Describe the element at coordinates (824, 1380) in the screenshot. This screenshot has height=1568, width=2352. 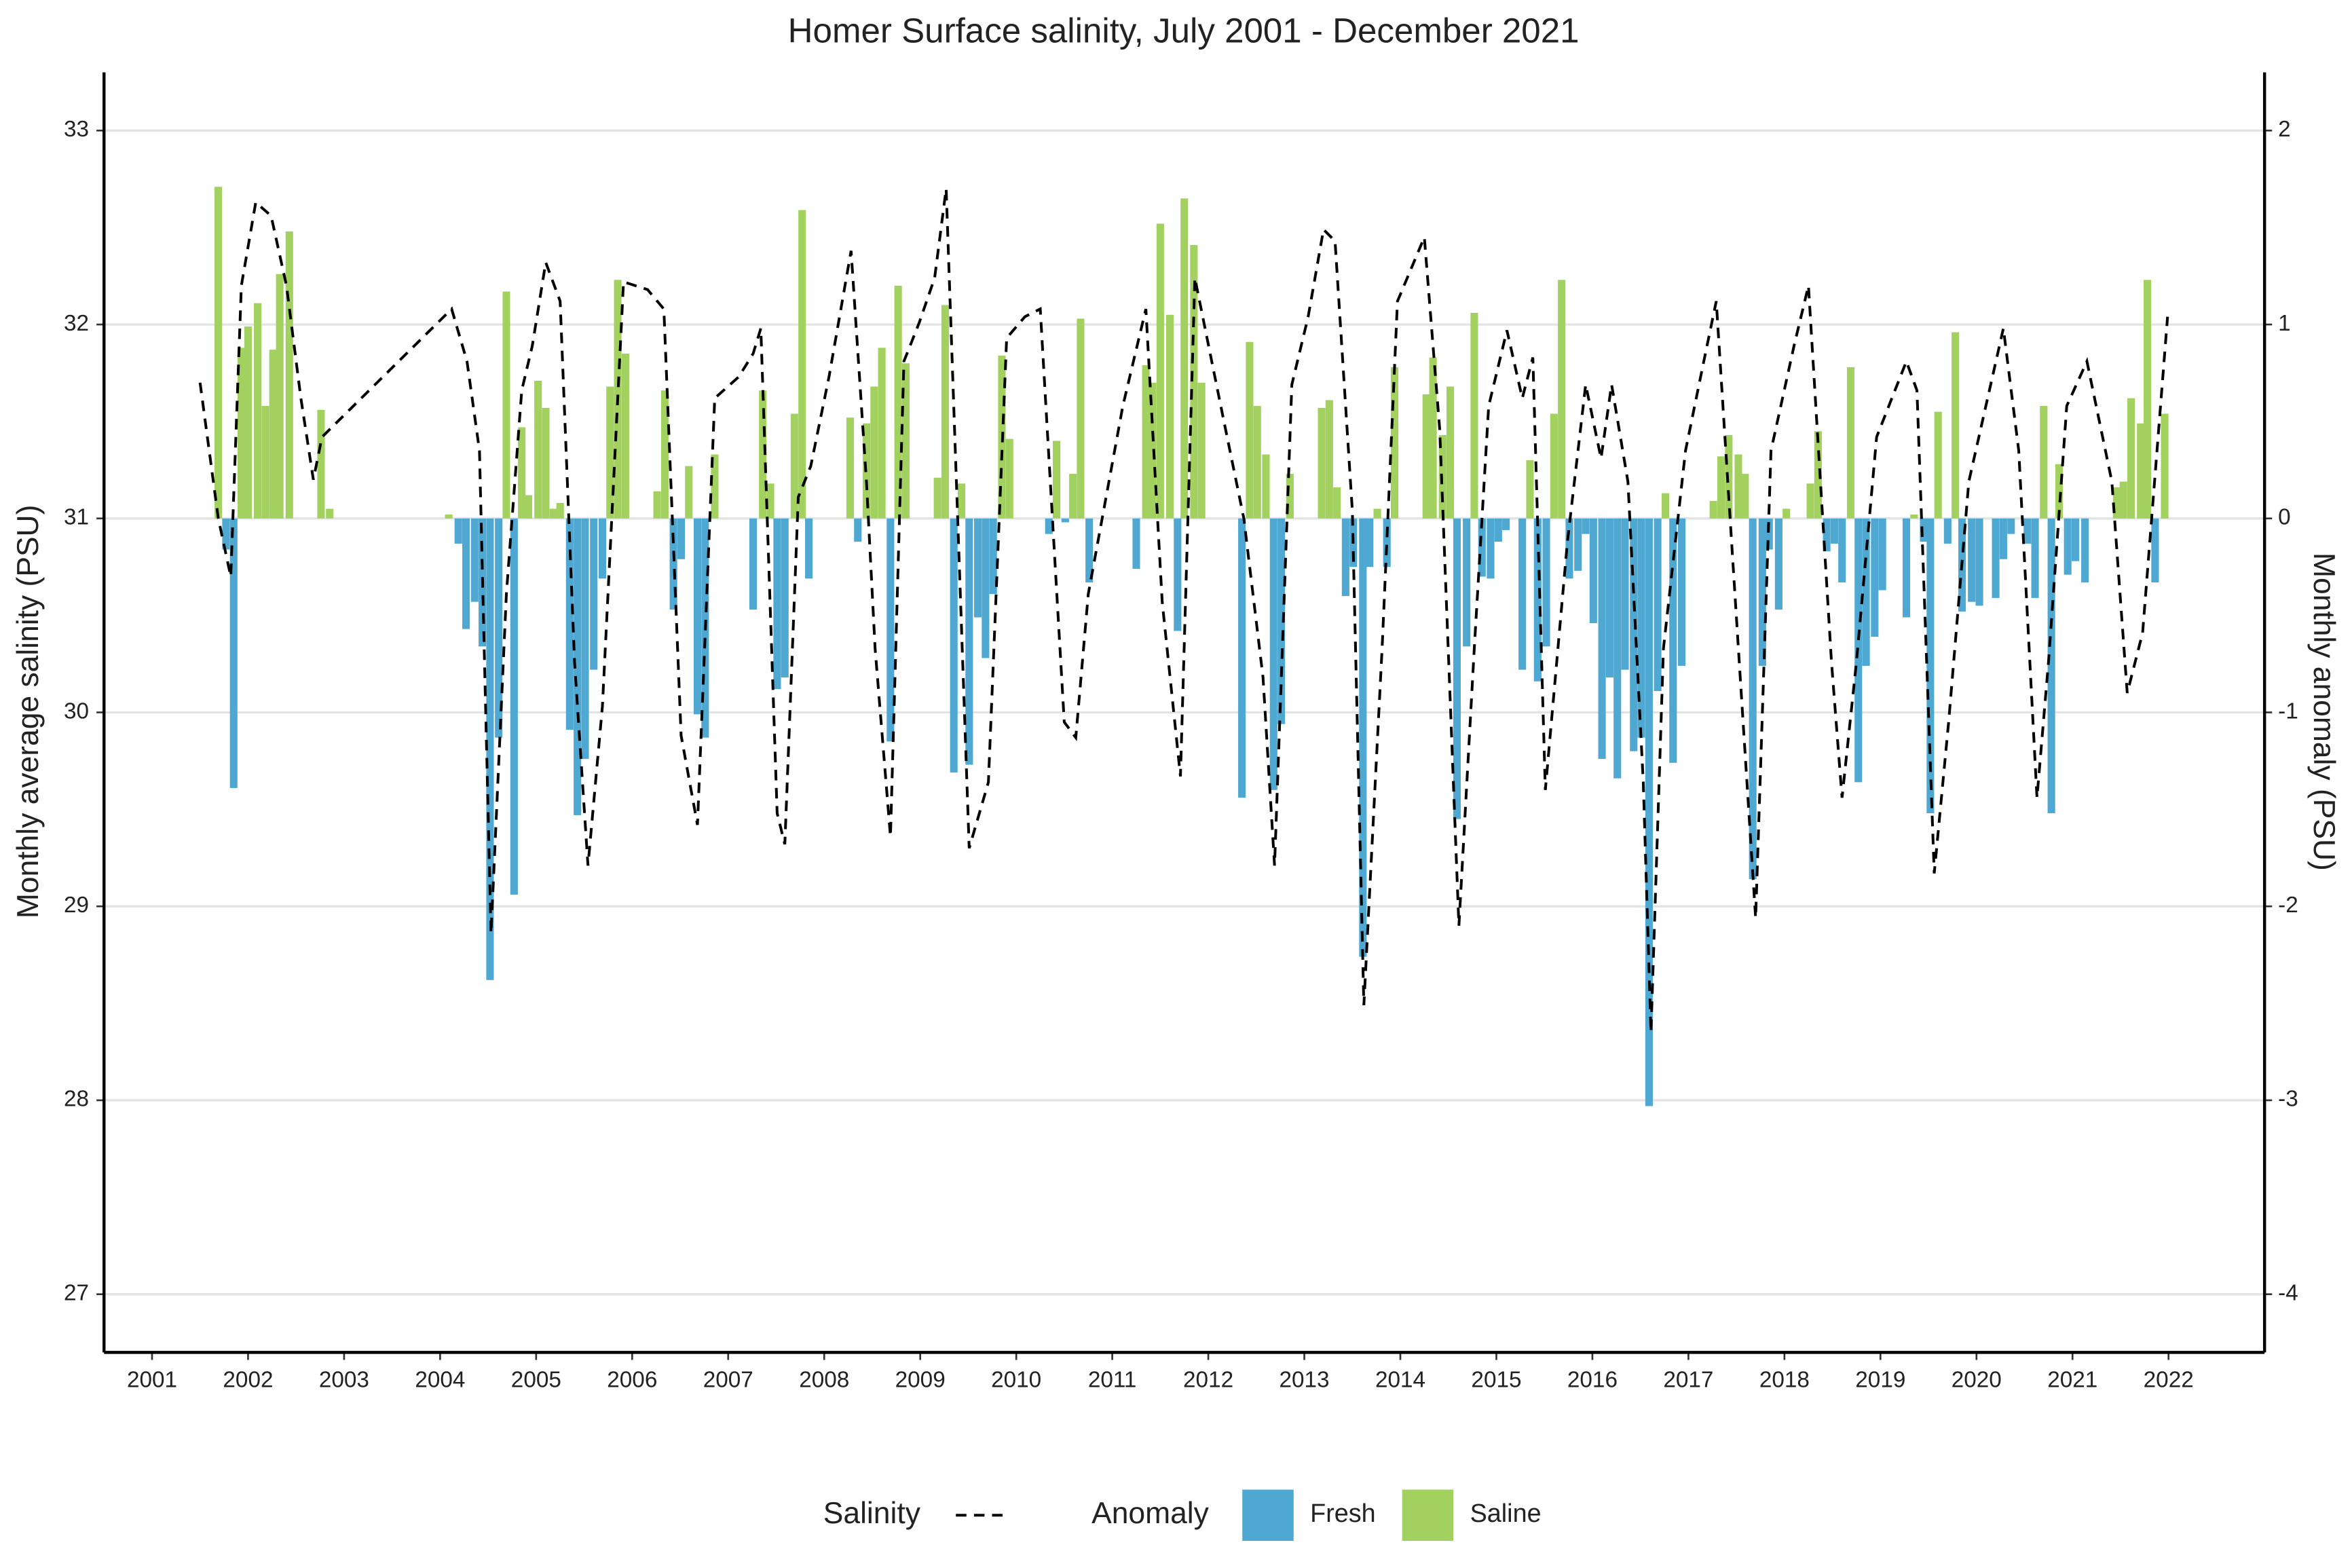
I see `x-tick-label: 2008` at that location.